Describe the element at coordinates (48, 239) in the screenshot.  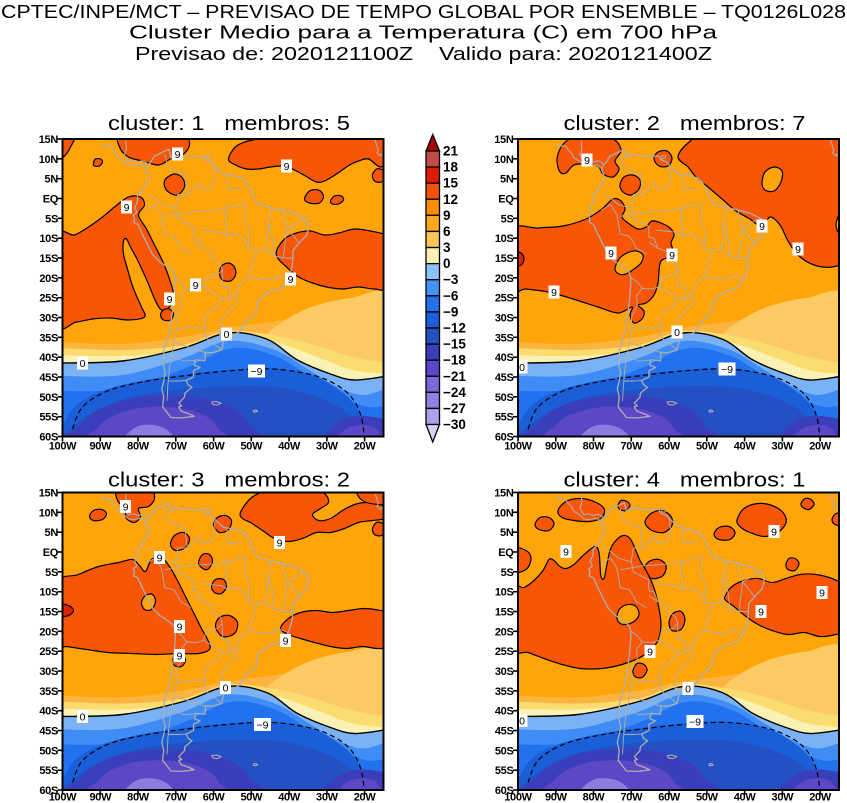
I see `svg-text: 10S` at that location.